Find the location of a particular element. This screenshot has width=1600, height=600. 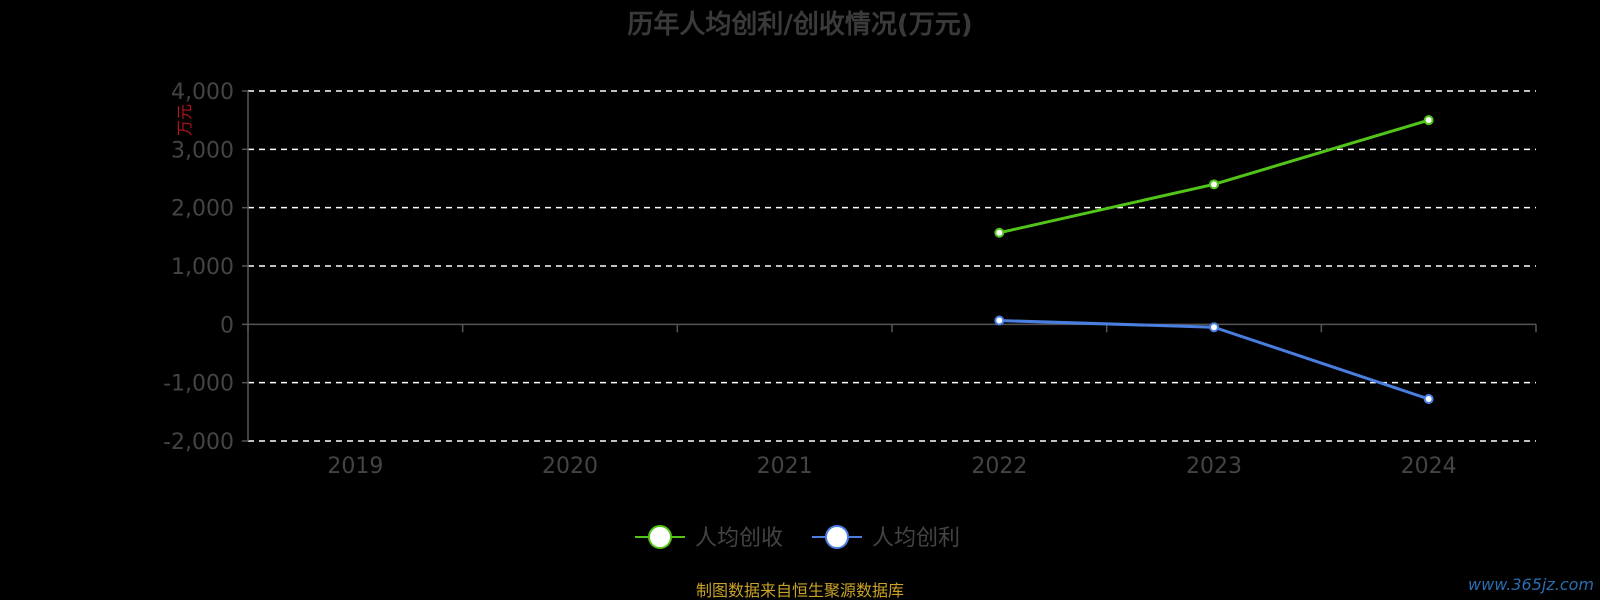

x-tick-label: 2021 is located at coordinates (785, 466).